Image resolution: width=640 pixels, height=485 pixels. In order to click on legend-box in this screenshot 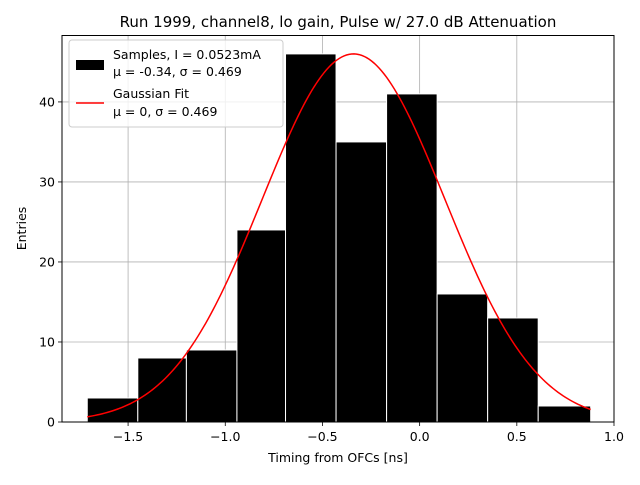, I will do `click(176, 83)`.